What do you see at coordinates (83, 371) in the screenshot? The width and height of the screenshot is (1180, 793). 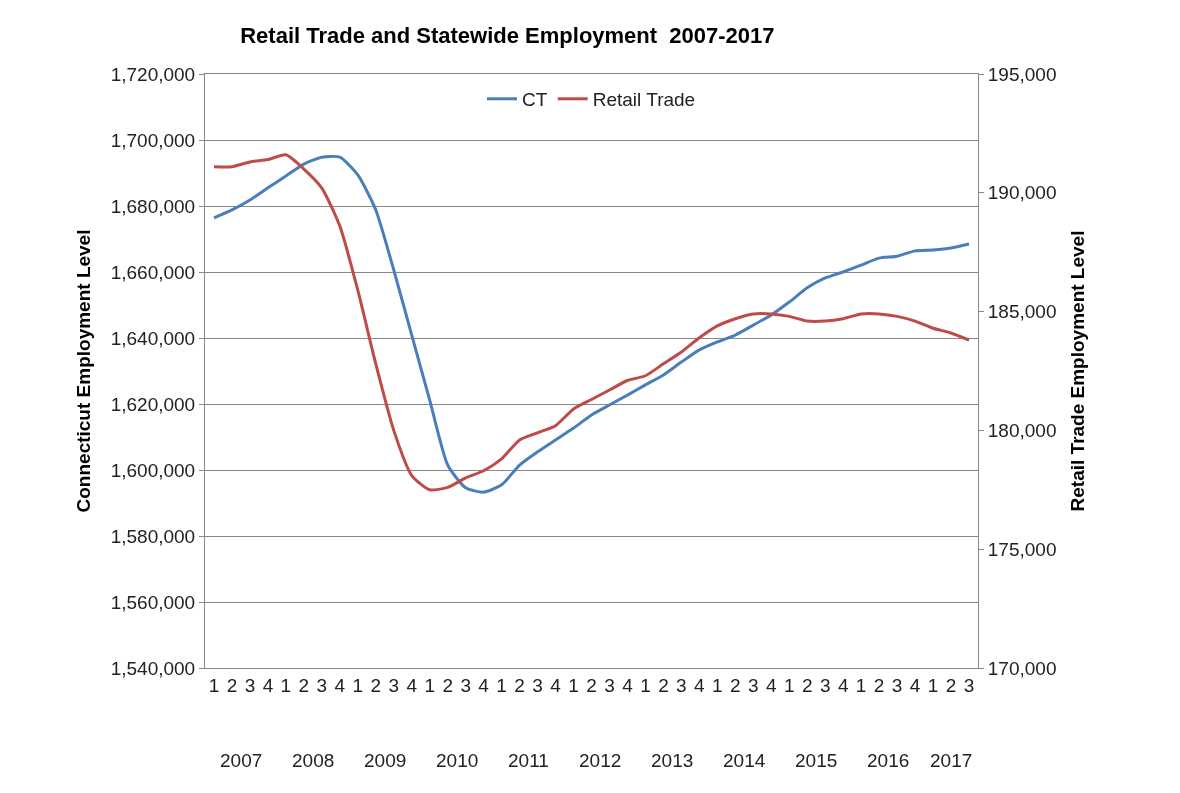 I see `y-axis-title: Connecticut Employment Level` at bounding box center [83, 371].